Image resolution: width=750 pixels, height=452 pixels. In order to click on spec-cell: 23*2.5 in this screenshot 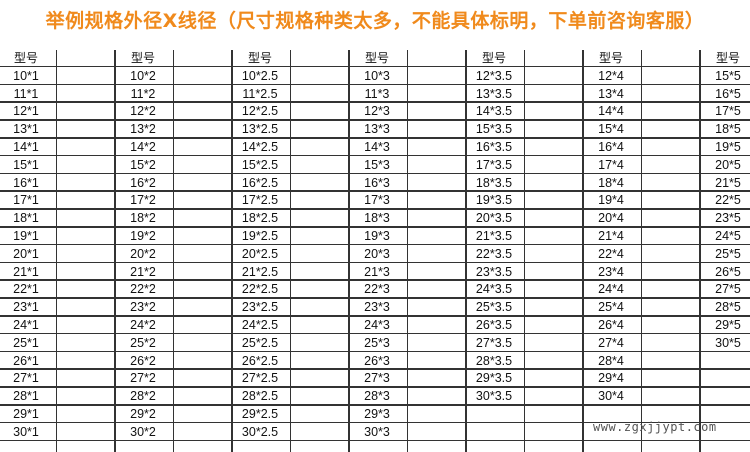, I will do `click(260, 307)`.